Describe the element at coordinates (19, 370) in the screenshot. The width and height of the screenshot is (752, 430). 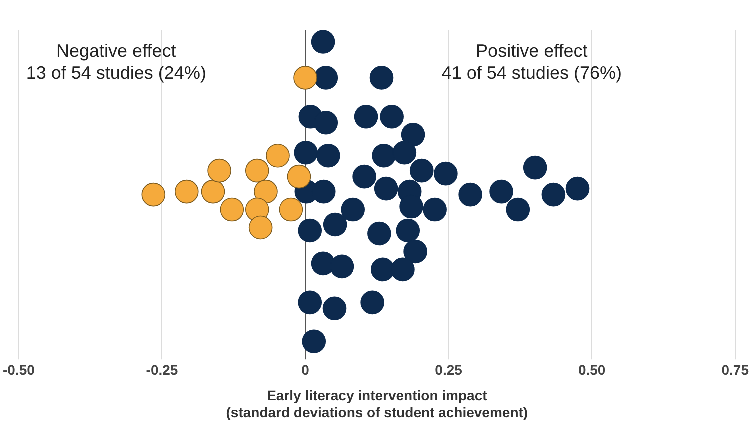
I see `x-tick-label: -0.50` at that location.